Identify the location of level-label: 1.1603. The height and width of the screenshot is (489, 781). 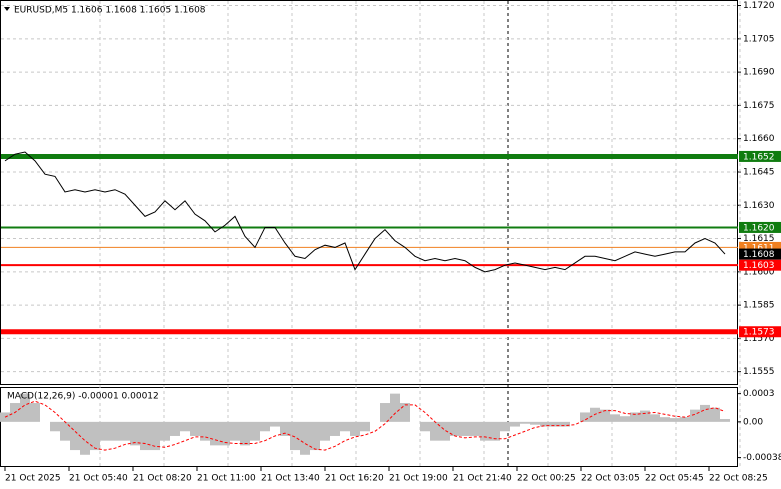
(759, 266).